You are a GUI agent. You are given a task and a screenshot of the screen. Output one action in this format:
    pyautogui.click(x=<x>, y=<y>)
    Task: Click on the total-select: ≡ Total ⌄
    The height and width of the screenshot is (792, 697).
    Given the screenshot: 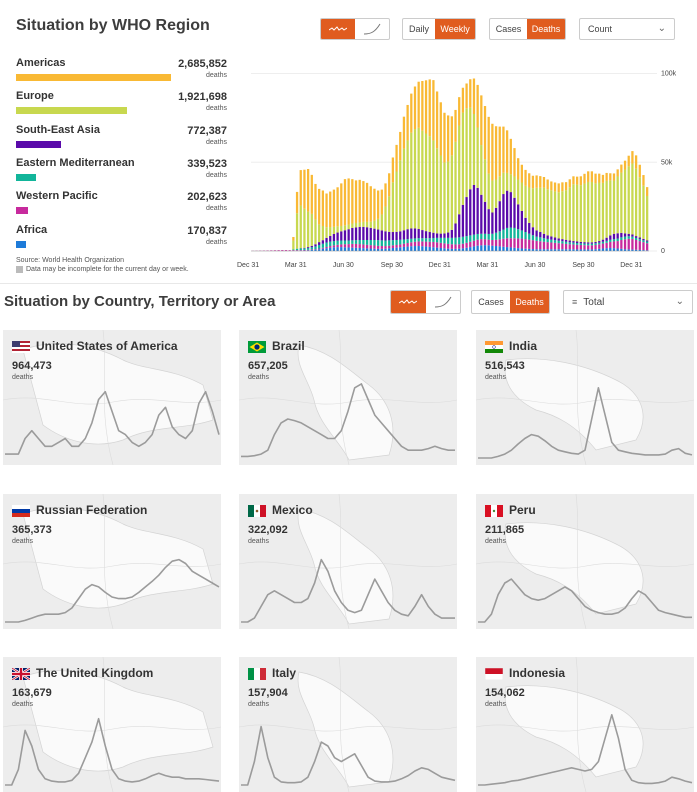 What is the action you would take?
    pyautogui.click(x=628, y=302)
    